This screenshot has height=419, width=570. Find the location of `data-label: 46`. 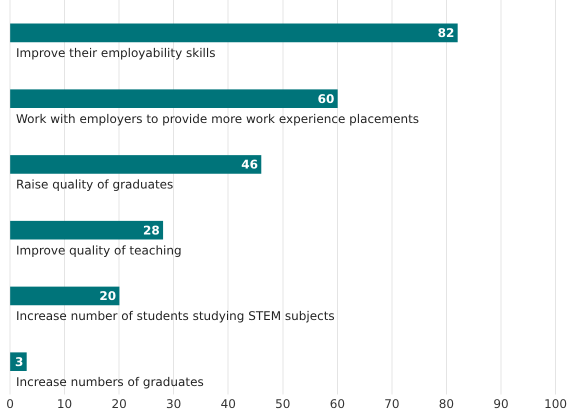

data-label: 46 is located at coordinates (249, 165).